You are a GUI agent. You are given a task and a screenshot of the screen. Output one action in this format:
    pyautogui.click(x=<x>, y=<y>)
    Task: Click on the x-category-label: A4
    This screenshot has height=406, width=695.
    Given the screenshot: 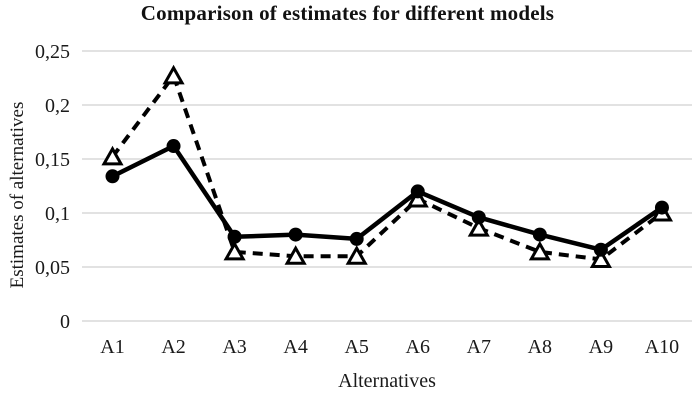 What is the action you would take?
    pyautogui.click(x=295, y=347)
    